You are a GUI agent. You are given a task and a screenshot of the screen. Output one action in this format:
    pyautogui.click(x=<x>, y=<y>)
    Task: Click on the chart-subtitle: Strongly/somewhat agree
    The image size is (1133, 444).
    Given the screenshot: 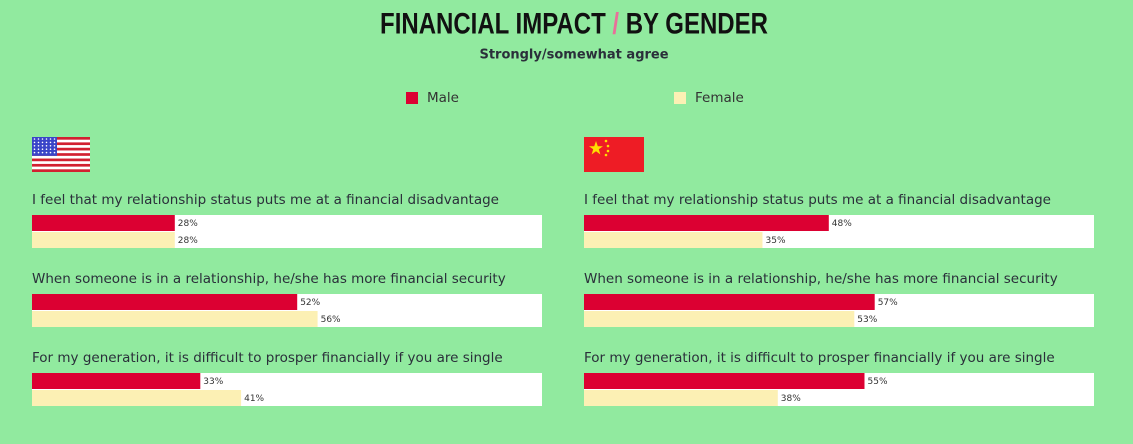 What is the action you would take?
    pyautogui.click(x=573, y=55)
    